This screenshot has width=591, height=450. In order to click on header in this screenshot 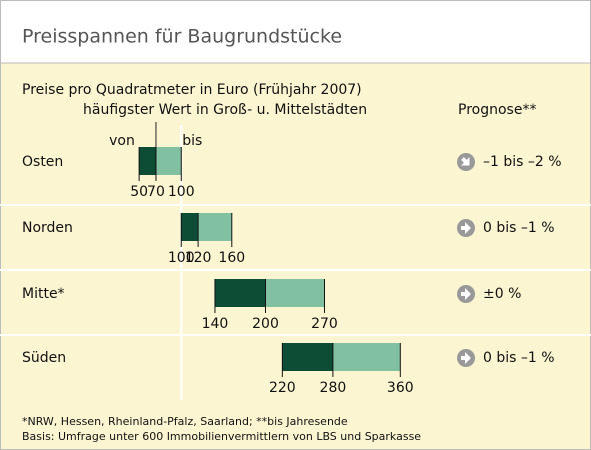, I will do `click(295, 31)`.